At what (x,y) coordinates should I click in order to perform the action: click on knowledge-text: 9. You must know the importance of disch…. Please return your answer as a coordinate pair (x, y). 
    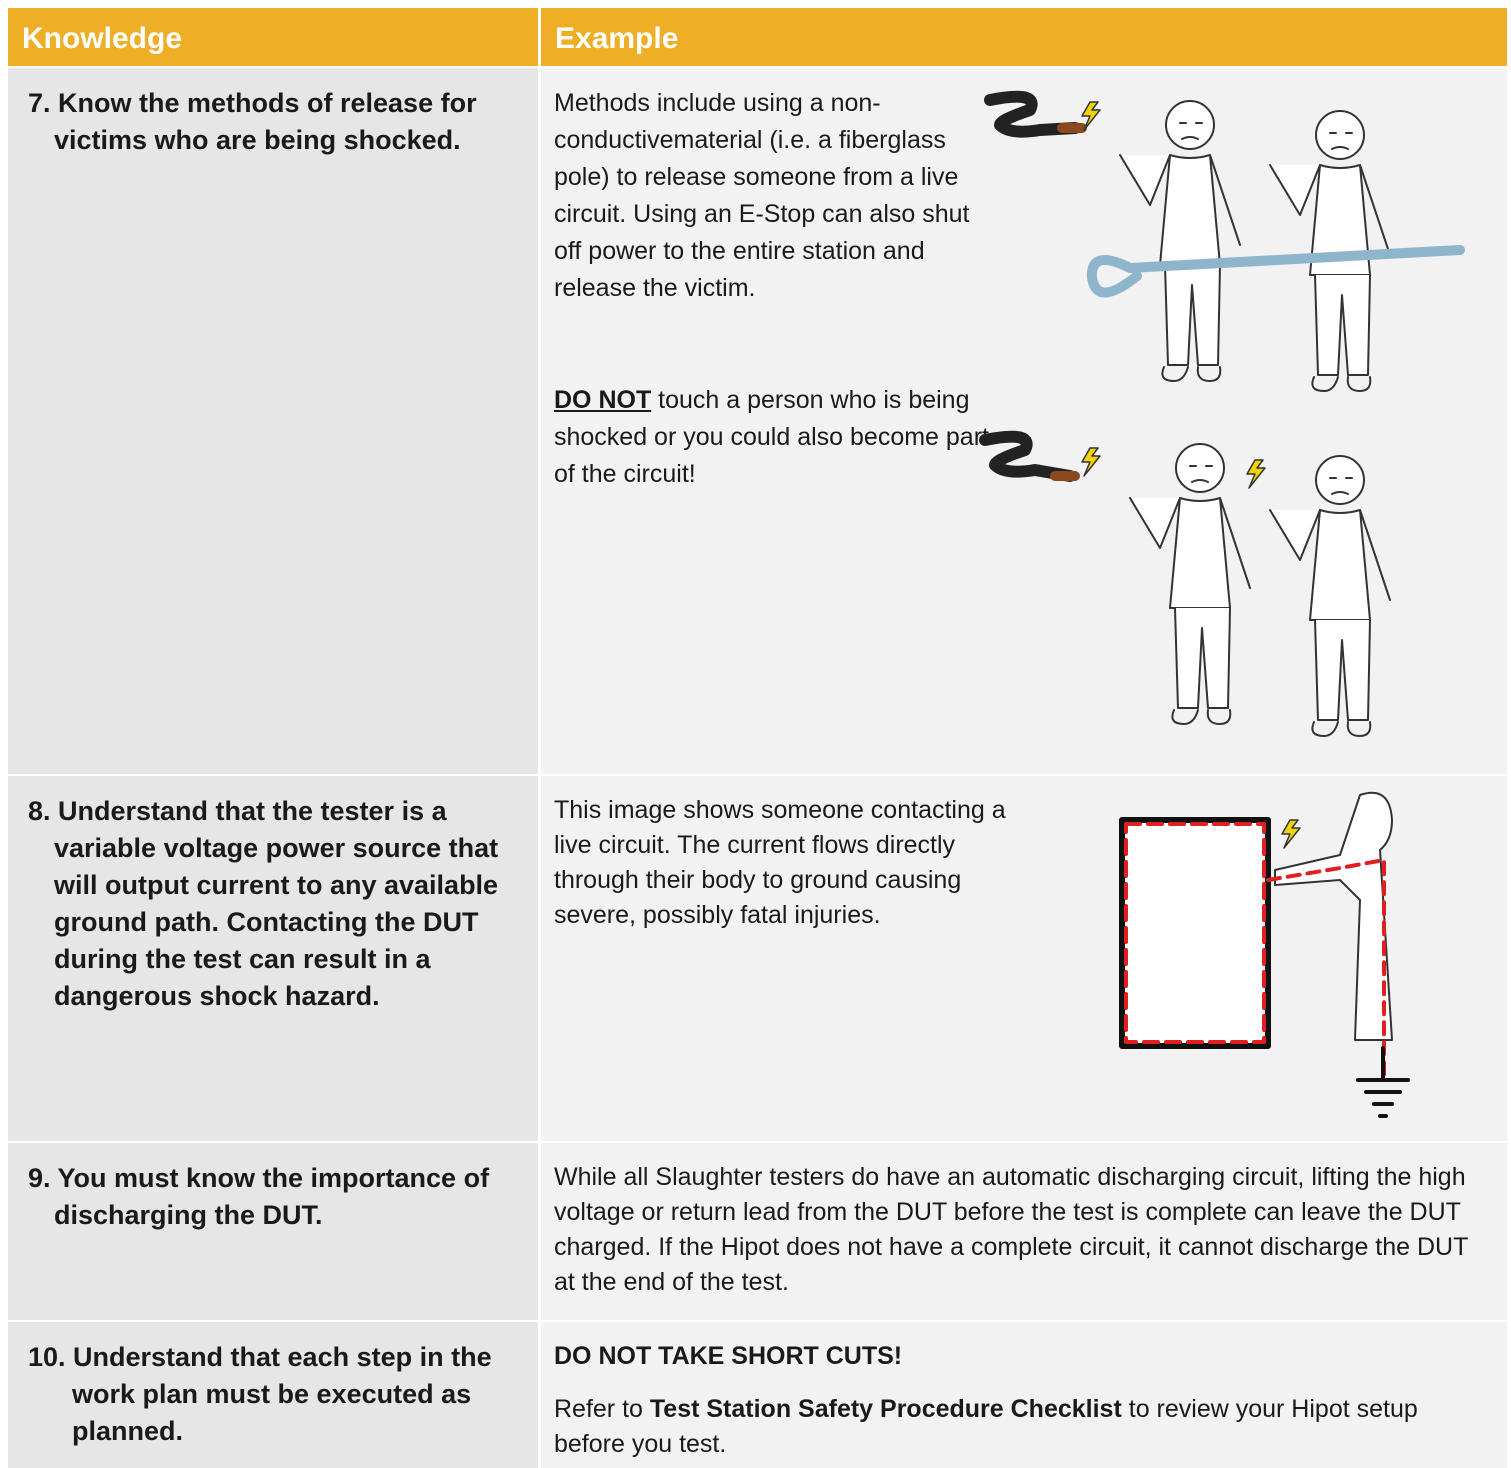
    Looking at the image, I should click on (259, 1196).